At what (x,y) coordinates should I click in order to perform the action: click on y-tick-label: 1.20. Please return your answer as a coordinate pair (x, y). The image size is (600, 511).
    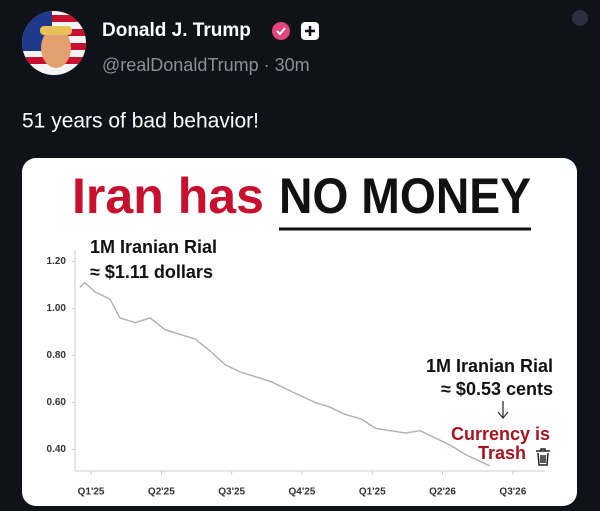
    Looking at the image, I should click on (57, 261).